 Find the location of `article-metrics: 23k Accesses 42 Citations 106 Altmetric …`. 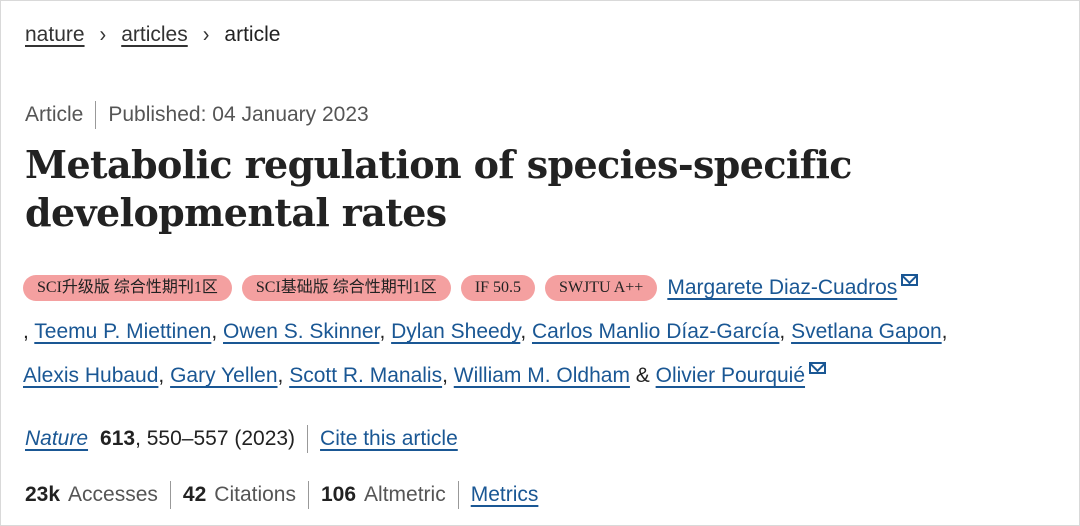

article-metrics: 23k Accesses 42 Citations 106 Altmetric … is located at coordinates (281, 495).